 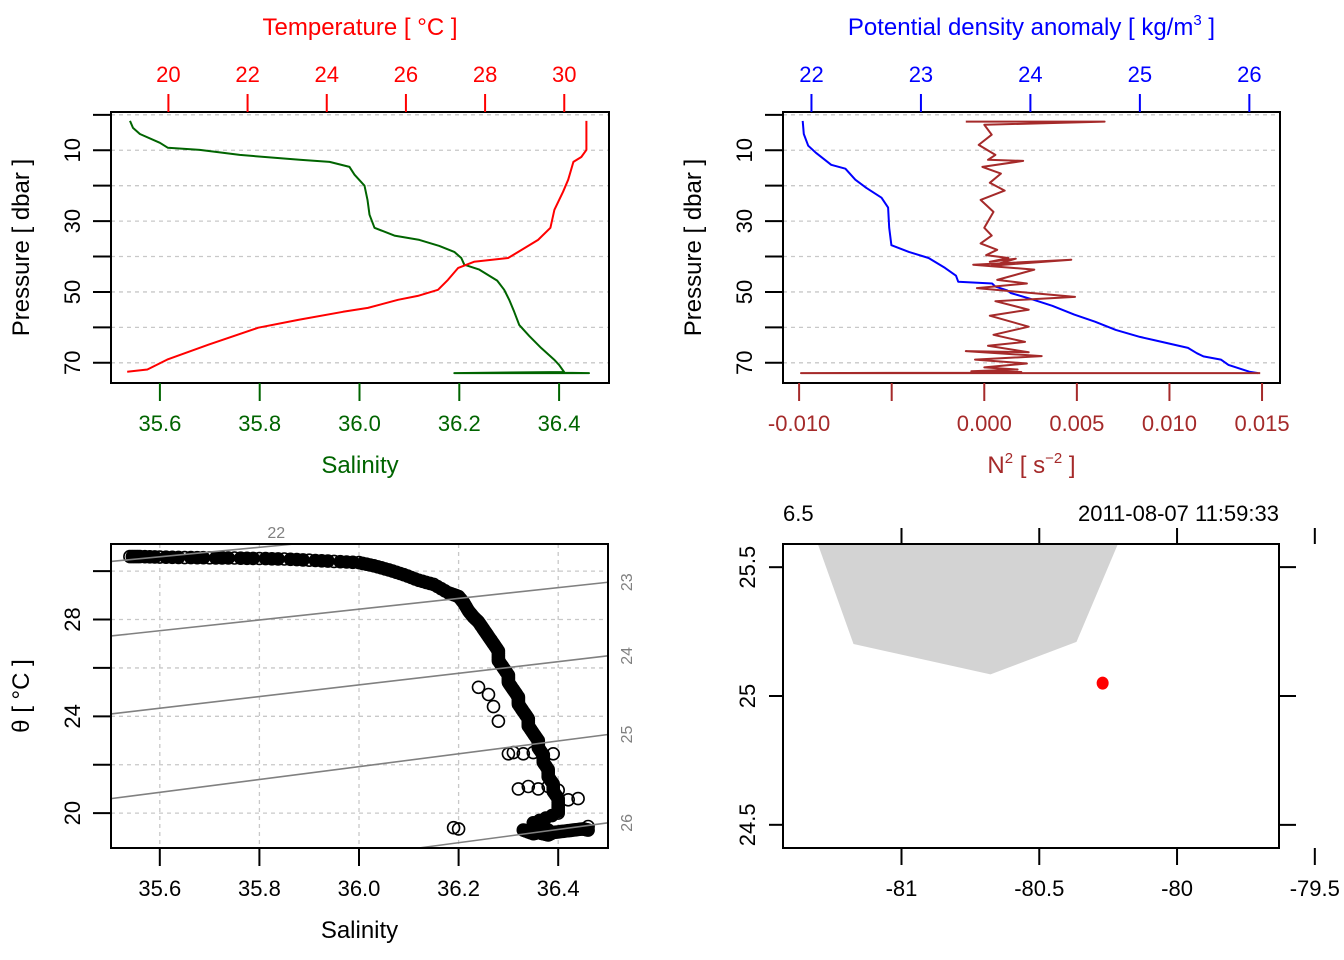 What do you see at coordinates (902, 888) in the screenshot?
I see `lon-tick-label: -81` at bounding box center [902, 888].